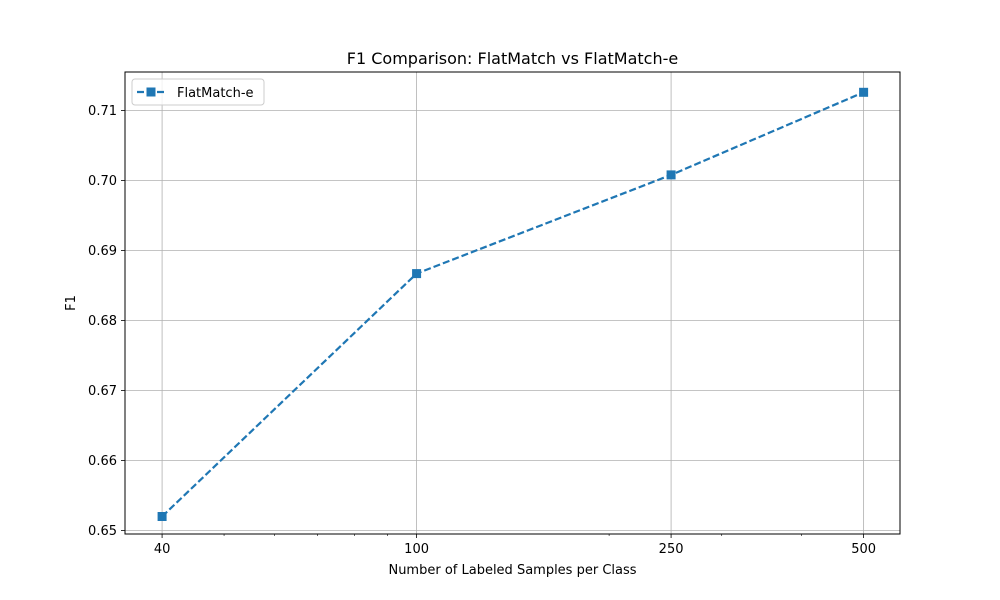 The width and height of the screenshot is (1000, 600). Describe the element at coordinates (102, 111) in the screenshot. I see `y-tick-label: 0.71` at that location.